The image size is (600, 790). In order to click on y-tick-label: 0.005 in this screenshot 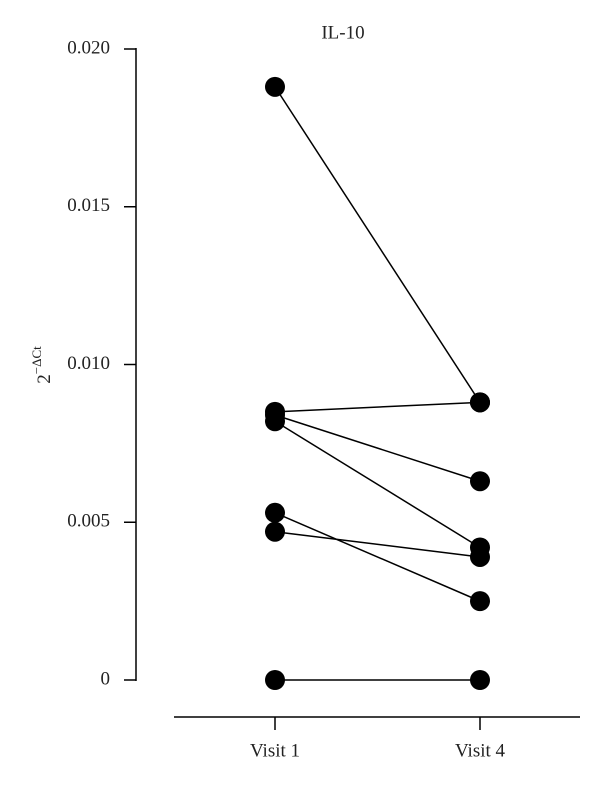, I will do `click(88, 521)`.